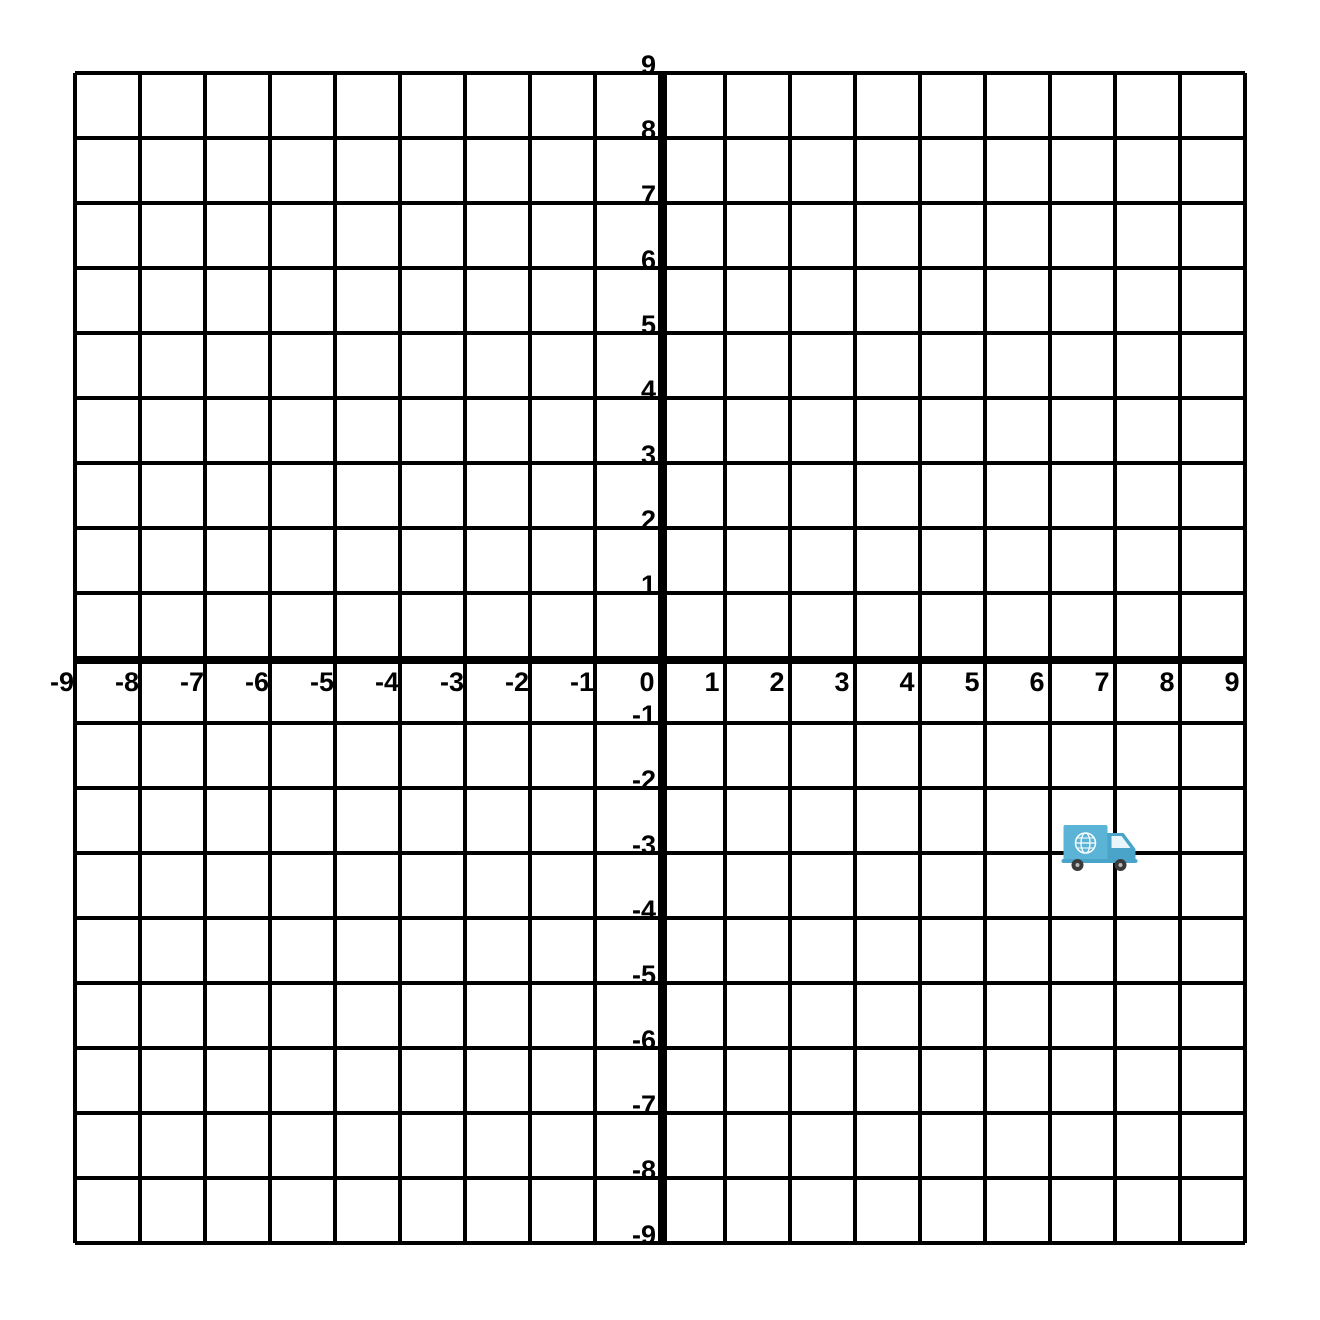  I want to click on x-tick-label: -1, so click(582, 682).